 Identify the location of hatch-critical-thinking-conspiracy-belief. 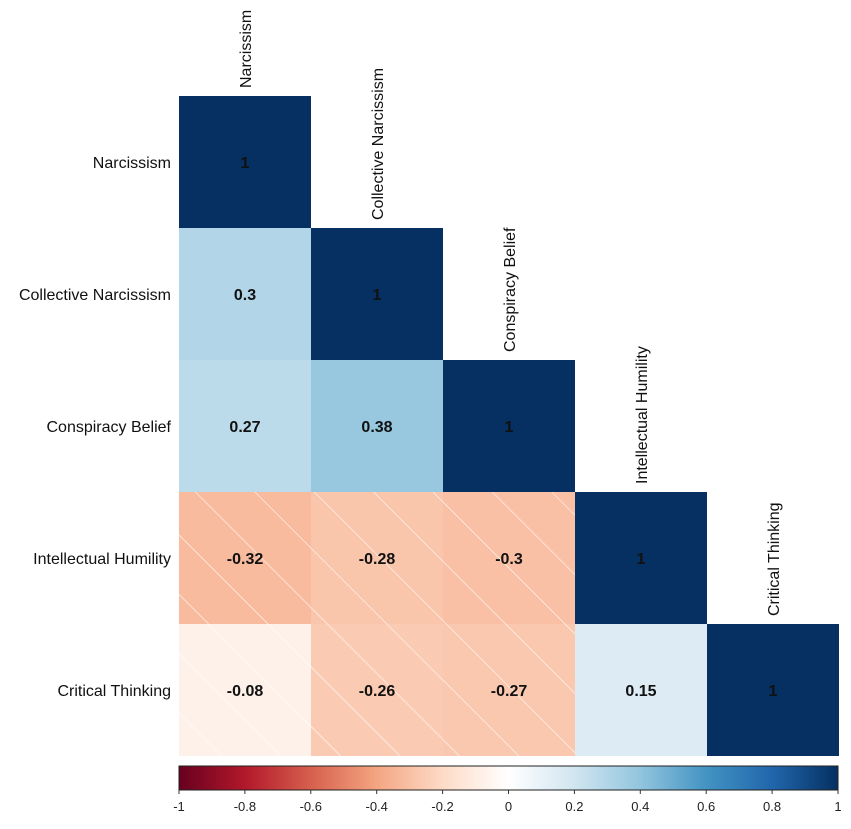
(509, 690).